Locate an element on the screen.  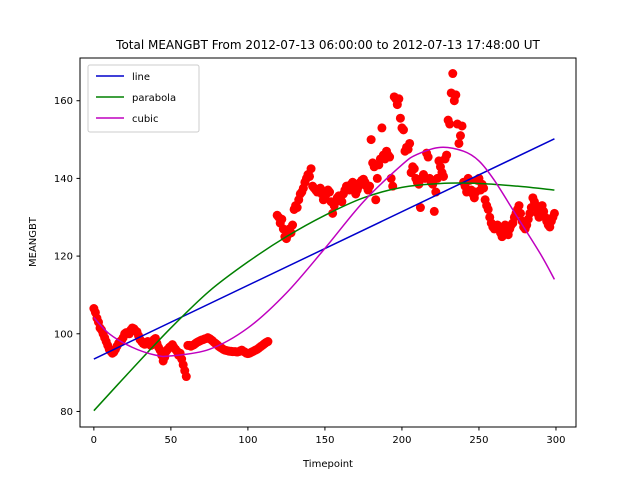
x-axis-label: Timepoint is located at coordinates (327, 464).